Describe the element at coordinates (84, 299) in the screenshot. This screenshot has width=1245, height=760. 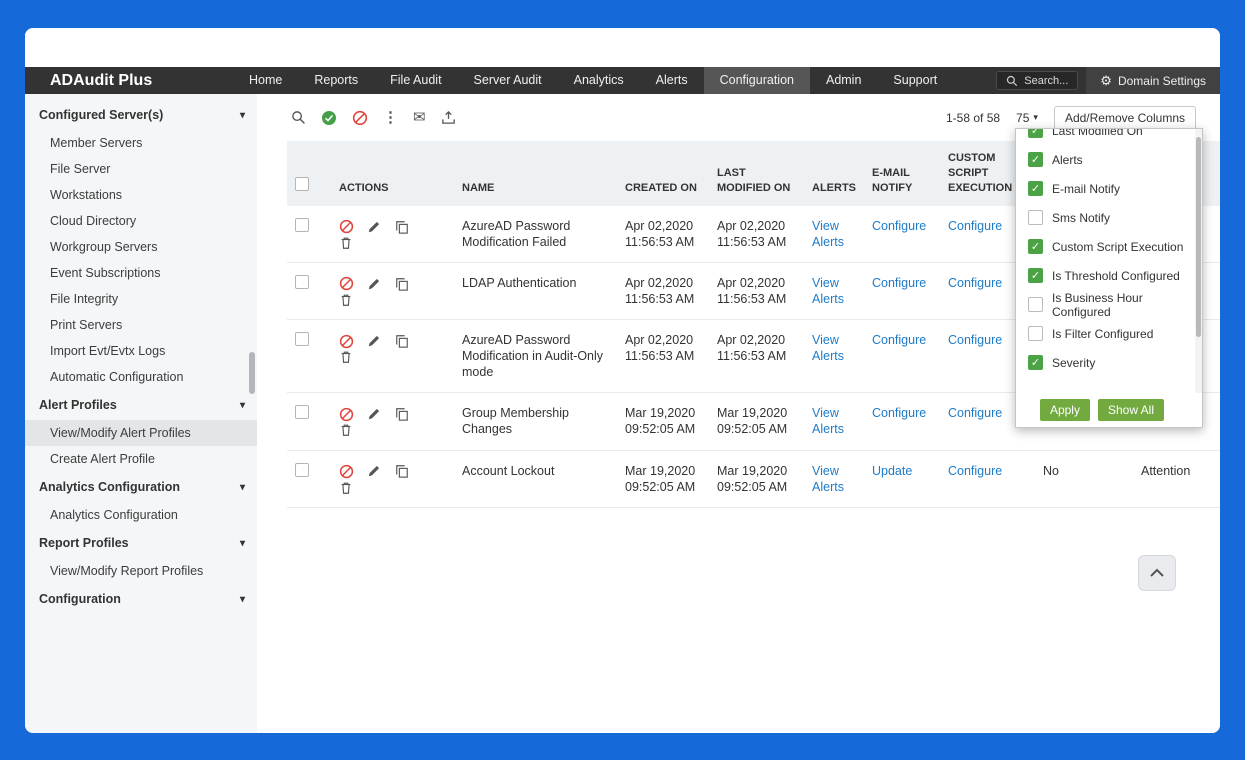
I see `sidebar-item-file-integrity: File Integrity` at that location.